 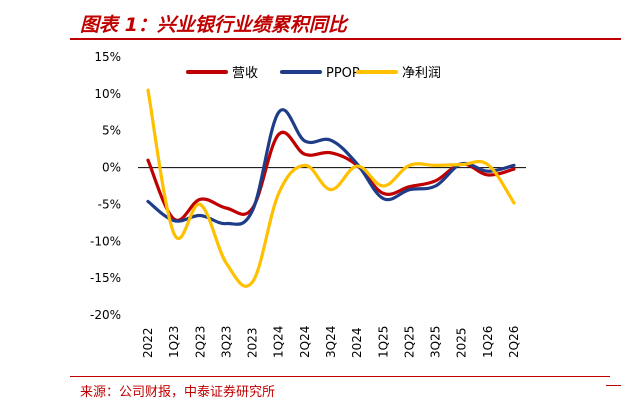 What do you see at coordinates (107, 57) in the screenshot?
I see `y-tick-label: 15%` at bounding box center [107, 57].